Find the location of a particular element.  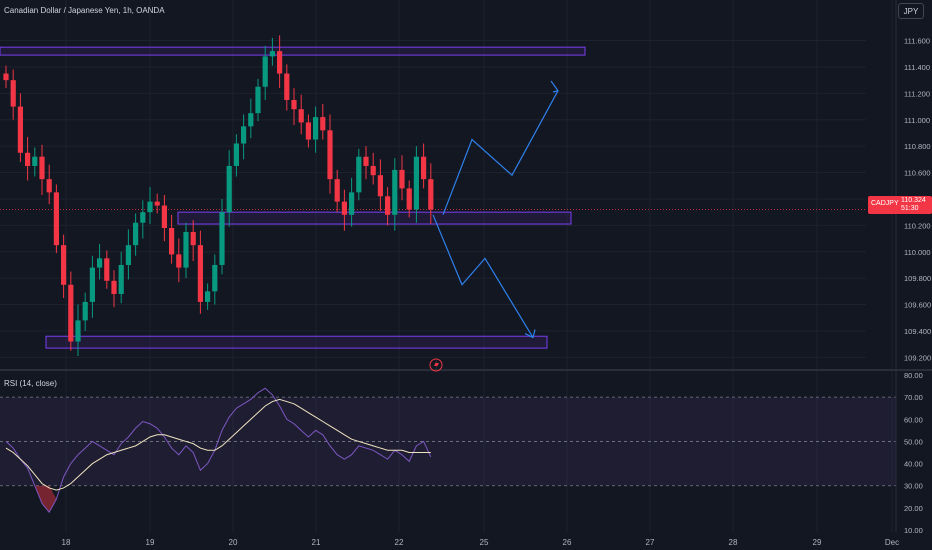

rsi-y-tick-label: 30.00 is located at coordinates (913, 486).